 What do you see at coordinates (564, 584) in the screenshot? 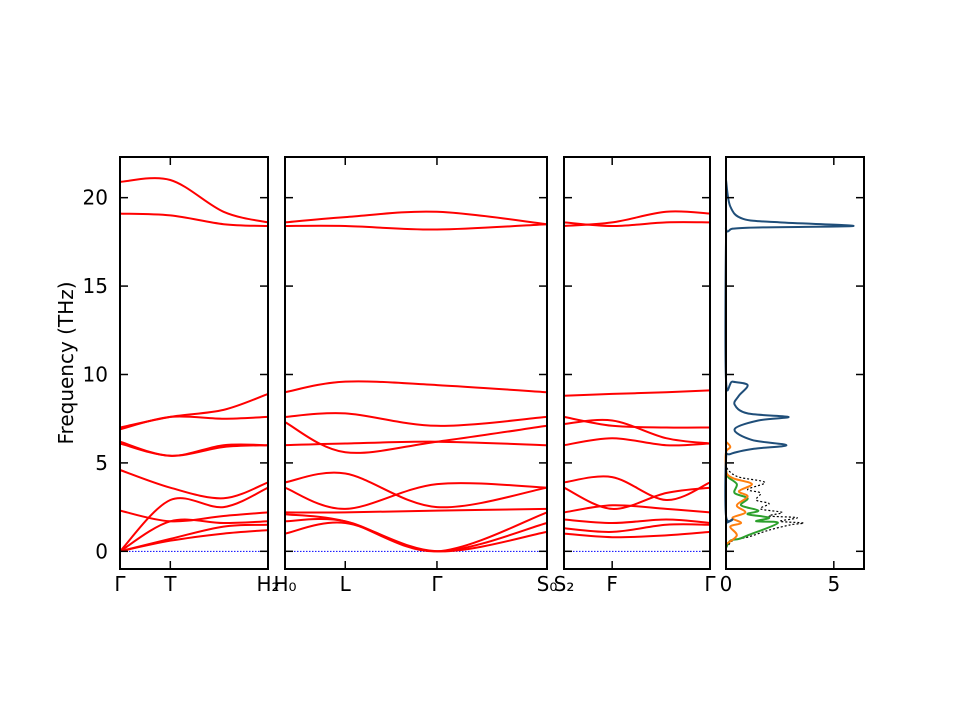
I see `x-tick-label: S₂` at bounding box center [564, 584].